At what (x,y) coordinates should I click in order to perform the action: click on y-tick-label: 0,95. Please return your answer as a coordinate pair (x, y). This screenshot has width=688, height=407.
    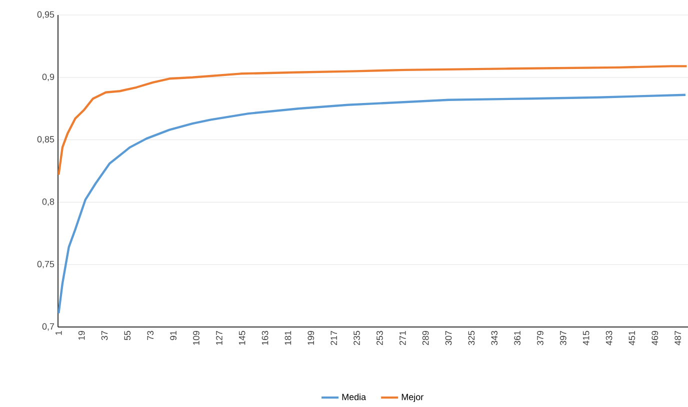
    Looking at the image, I should click on (45, 15).